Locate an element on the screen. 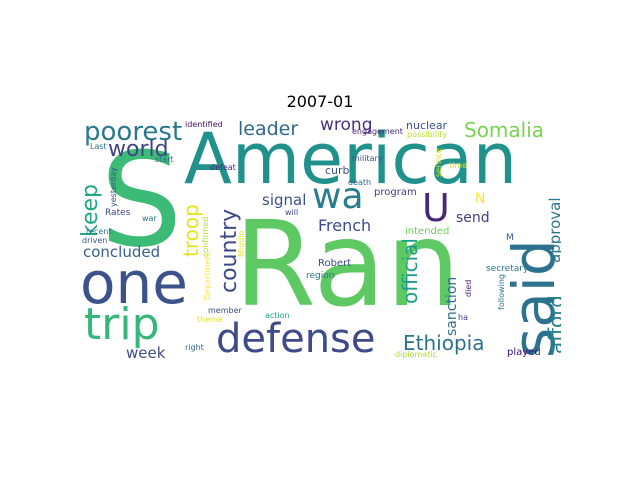  chart-title: 2007-01 is located at coordinates (320, 101).